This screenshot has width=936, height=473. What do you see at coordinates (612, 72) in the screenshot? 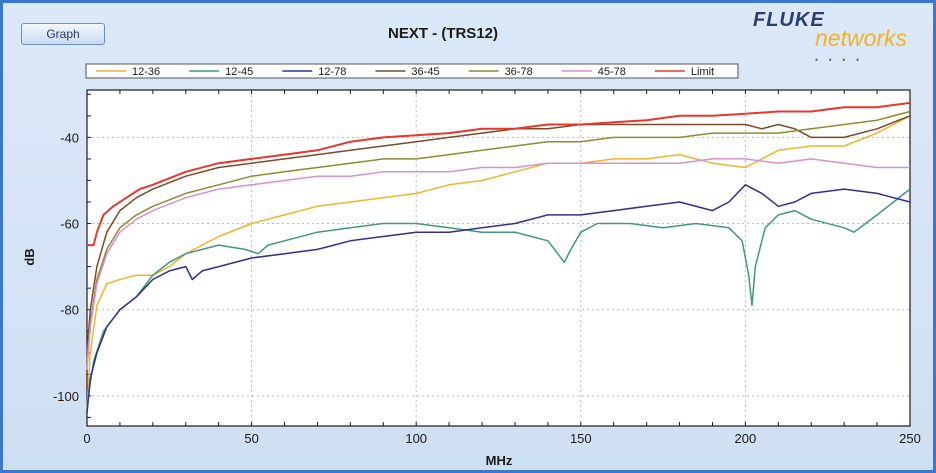
I see `legend-label: 45-78` at bounding box center [612, 72].